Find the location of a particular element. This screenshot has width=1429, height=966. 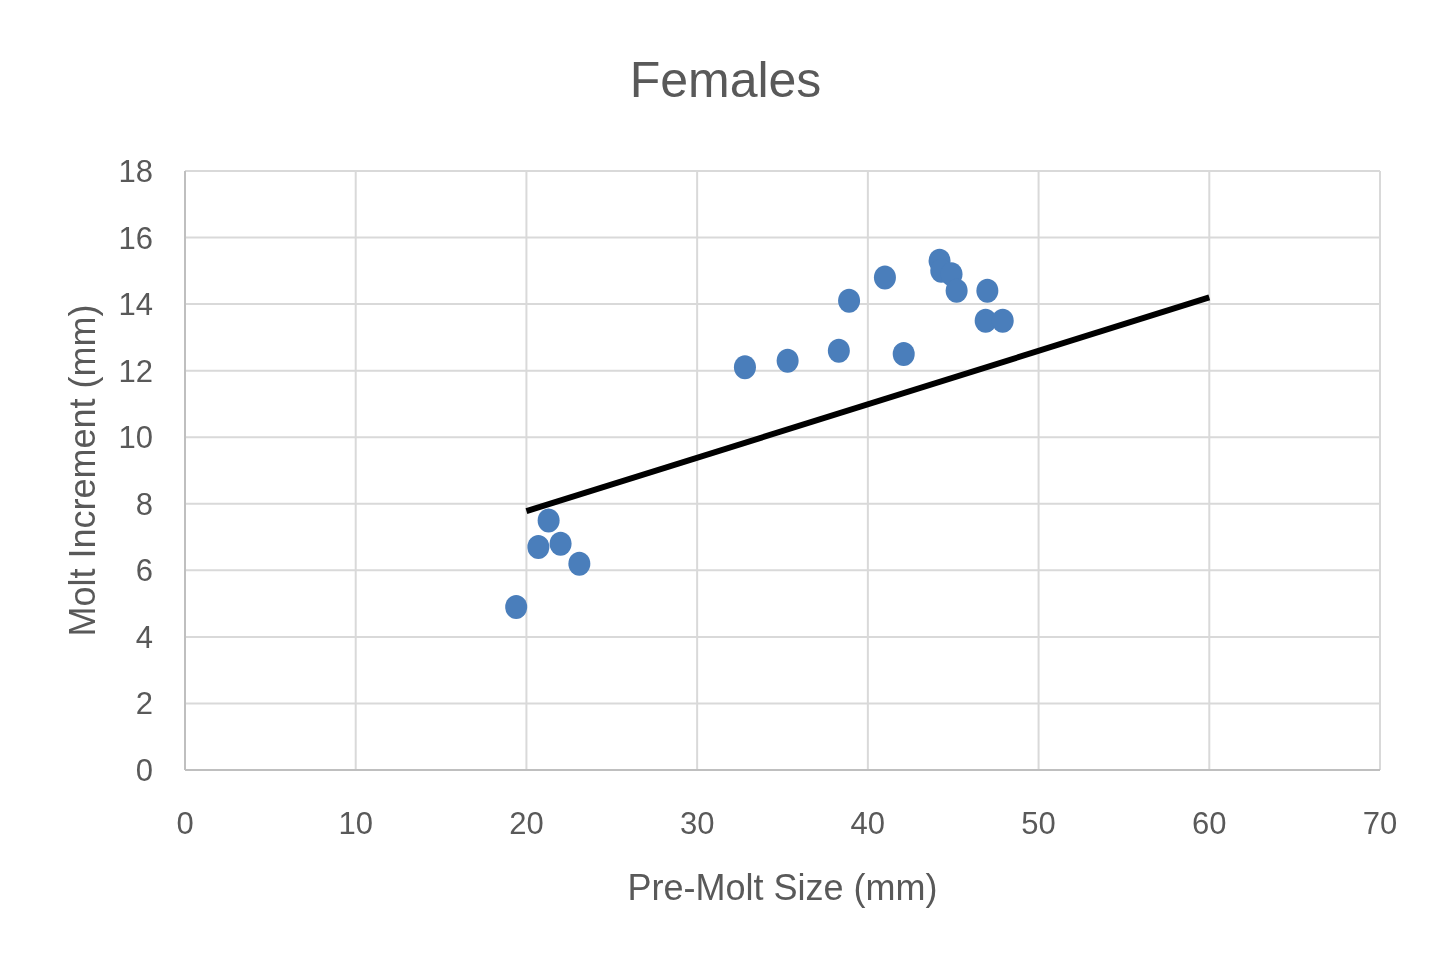

x-tick-label: 70 is located at coordinates (1380, 823).